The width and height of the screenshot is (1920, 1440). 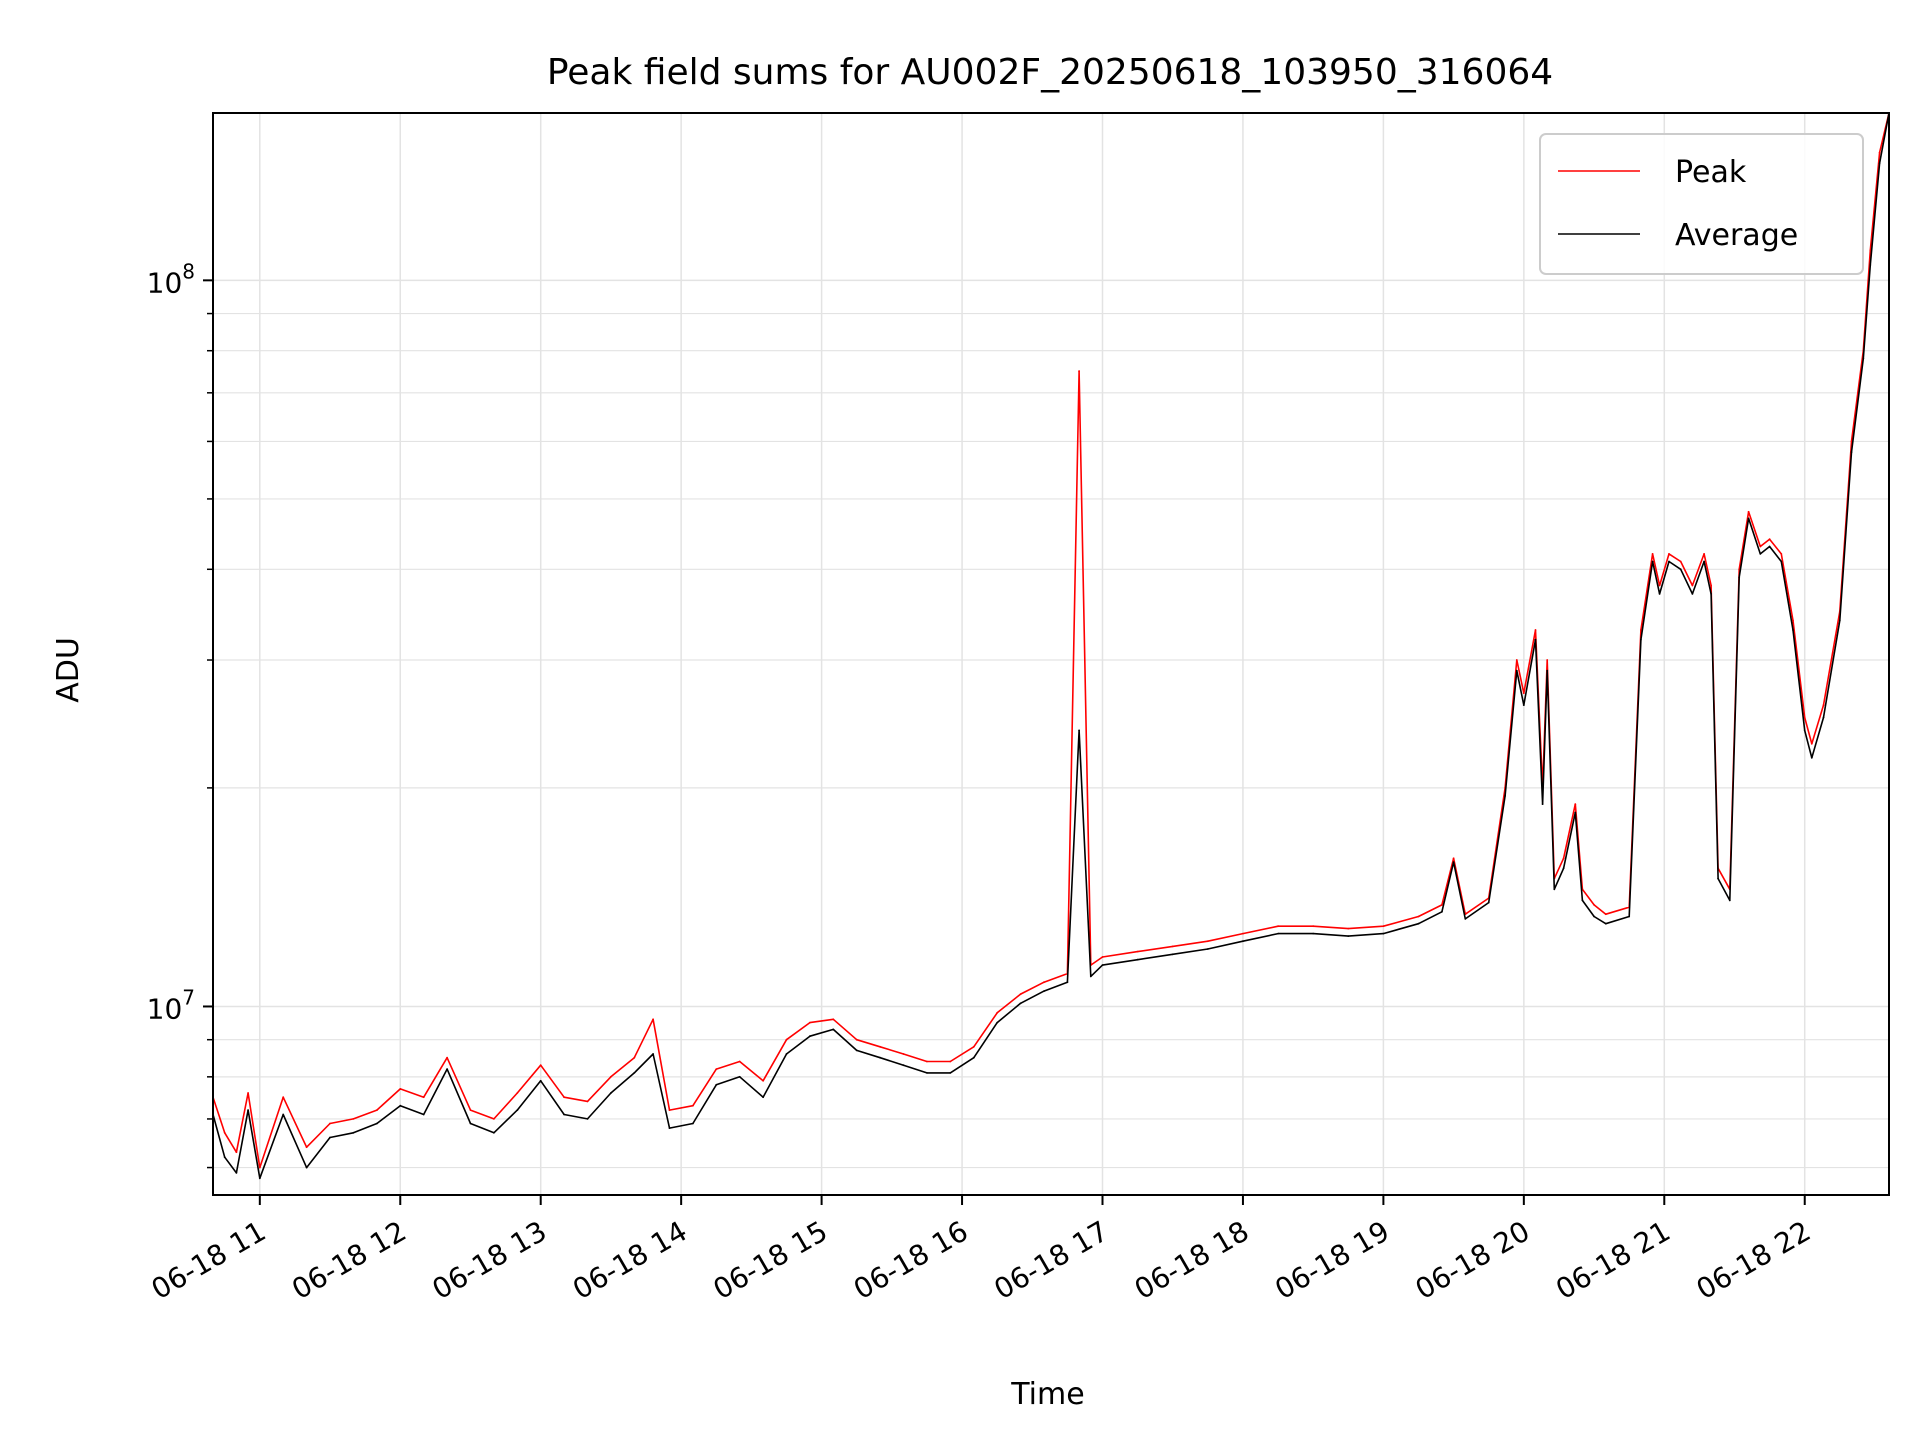 I want to click on y-axis-label: ADU, so click(x=68, y=670).